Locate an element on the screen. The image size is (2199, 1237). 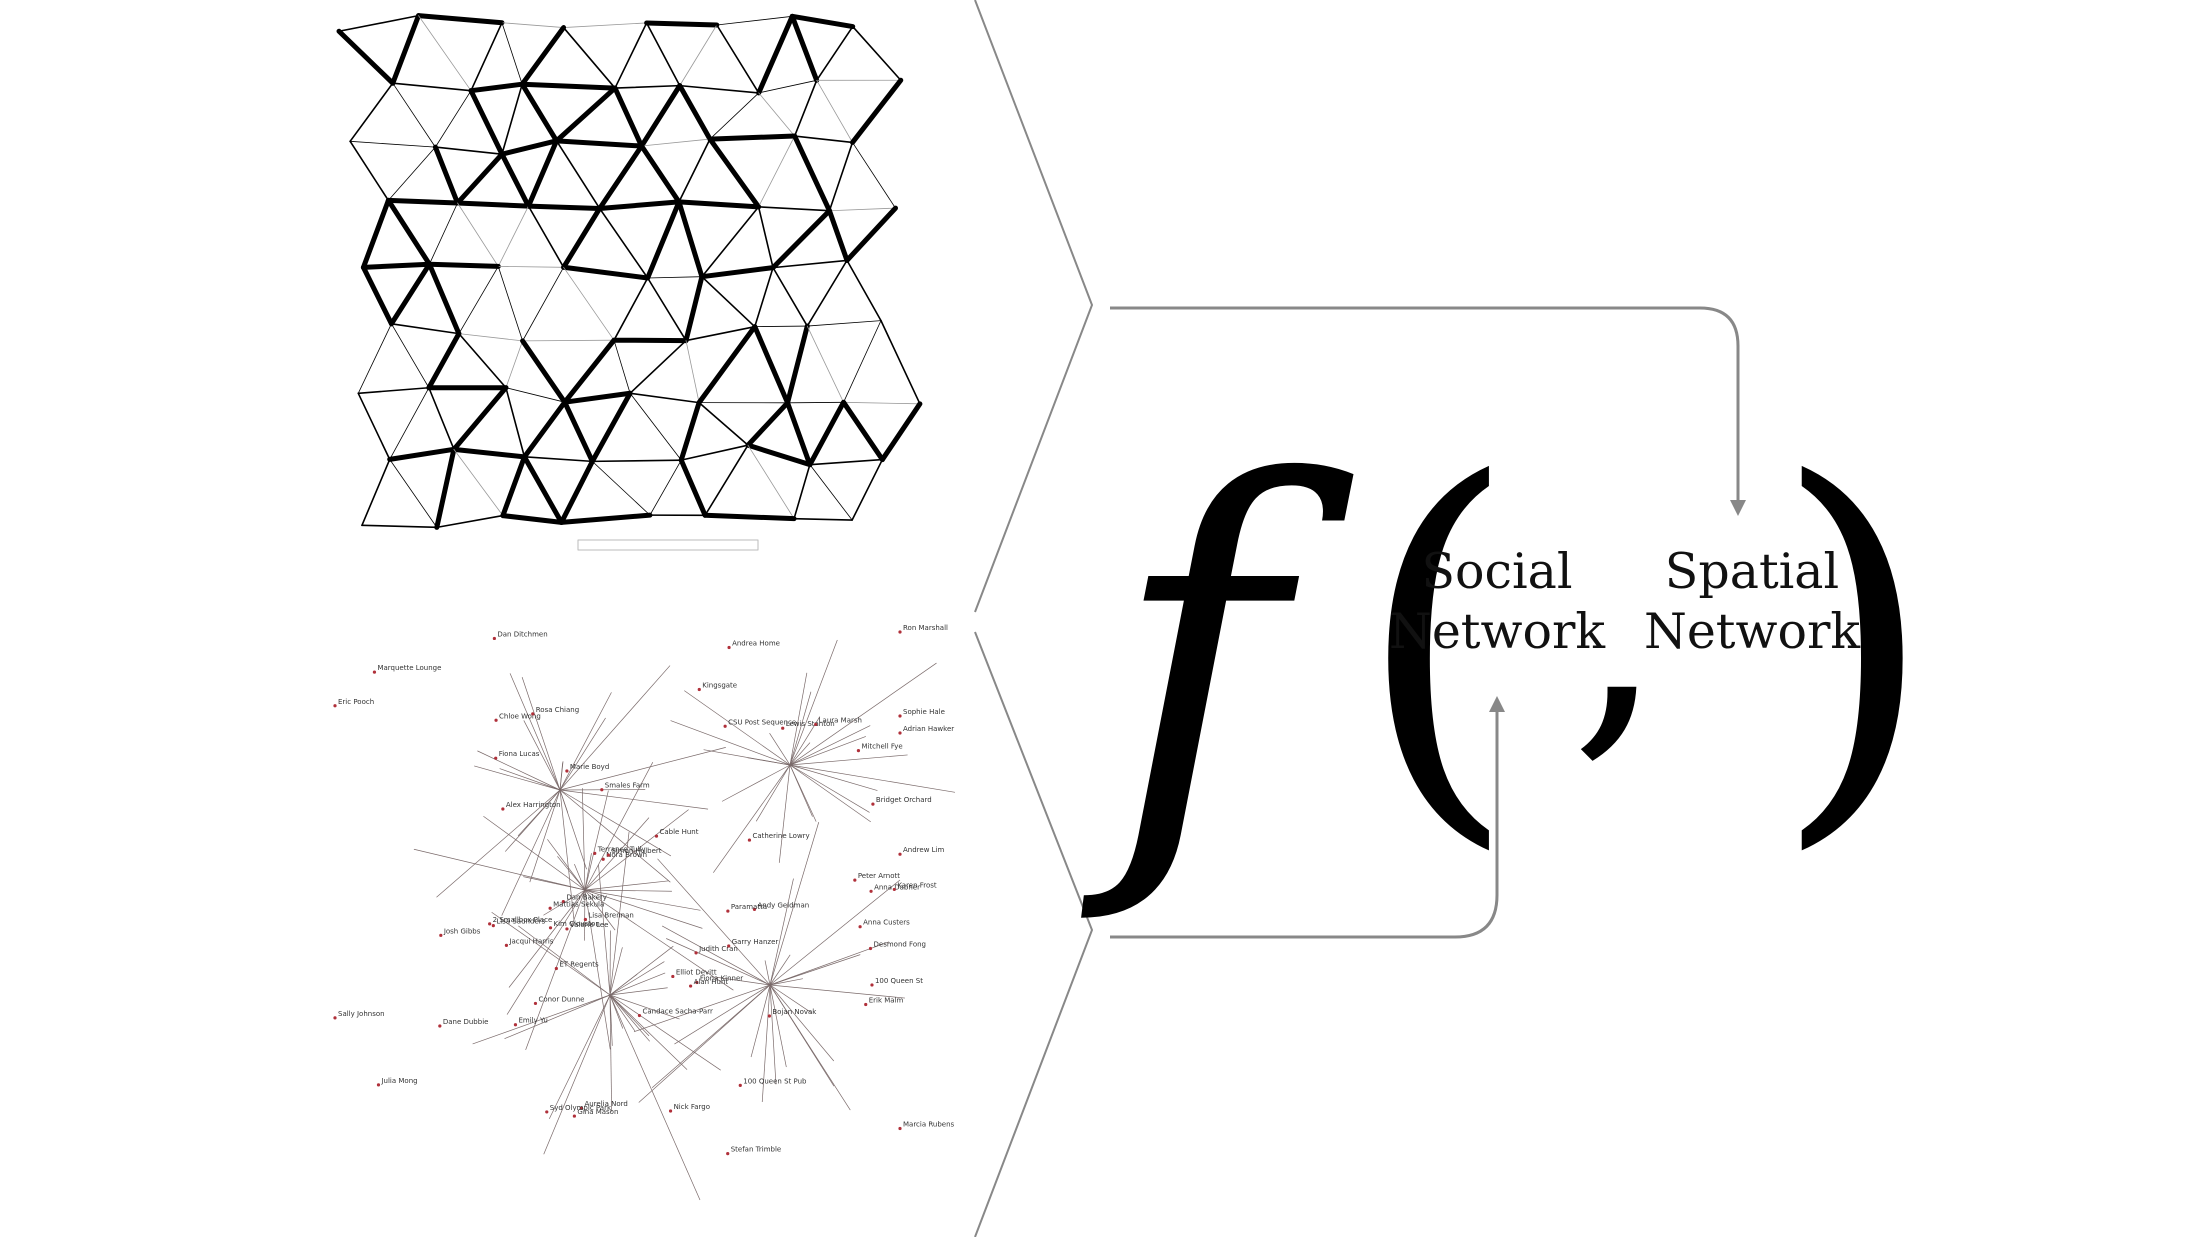
social-node-label: Stefan Trimble is located at coordinates (756, 1150).